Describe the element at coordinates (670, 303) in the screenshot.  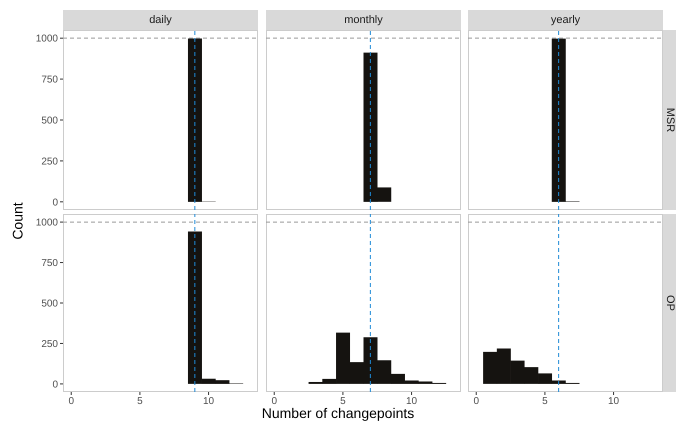
I see `text: OP` at that location.